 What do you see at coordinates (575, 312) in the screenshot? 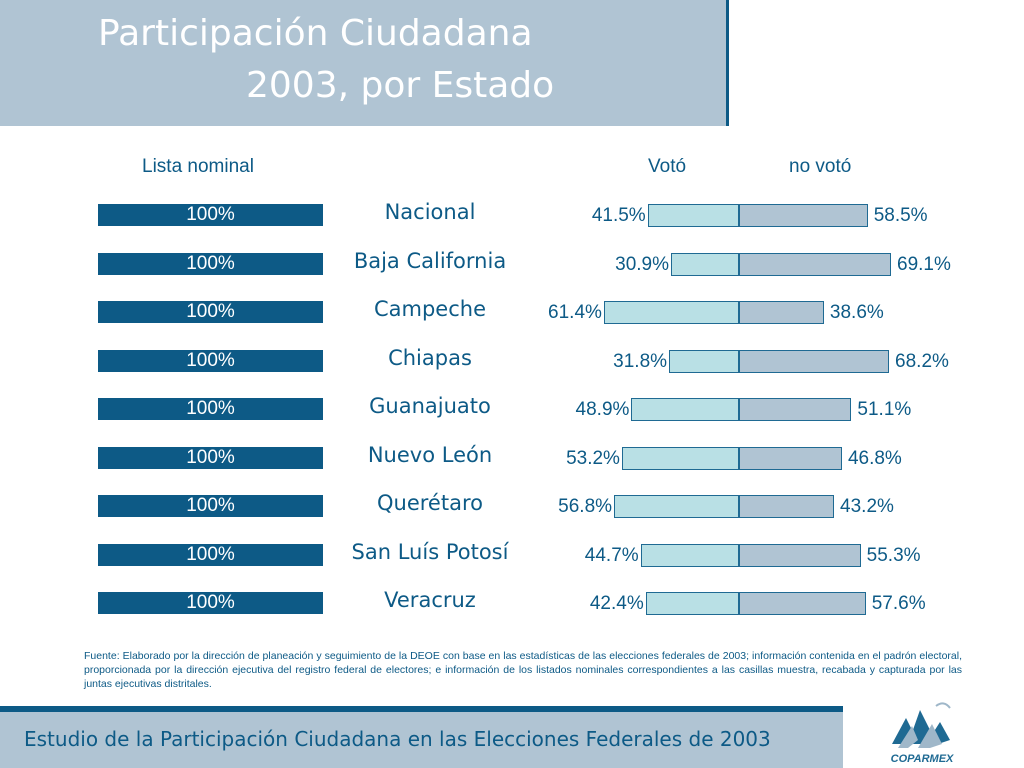
I see `voto-value-label: 61.4%` at bounding box center [575, 312].